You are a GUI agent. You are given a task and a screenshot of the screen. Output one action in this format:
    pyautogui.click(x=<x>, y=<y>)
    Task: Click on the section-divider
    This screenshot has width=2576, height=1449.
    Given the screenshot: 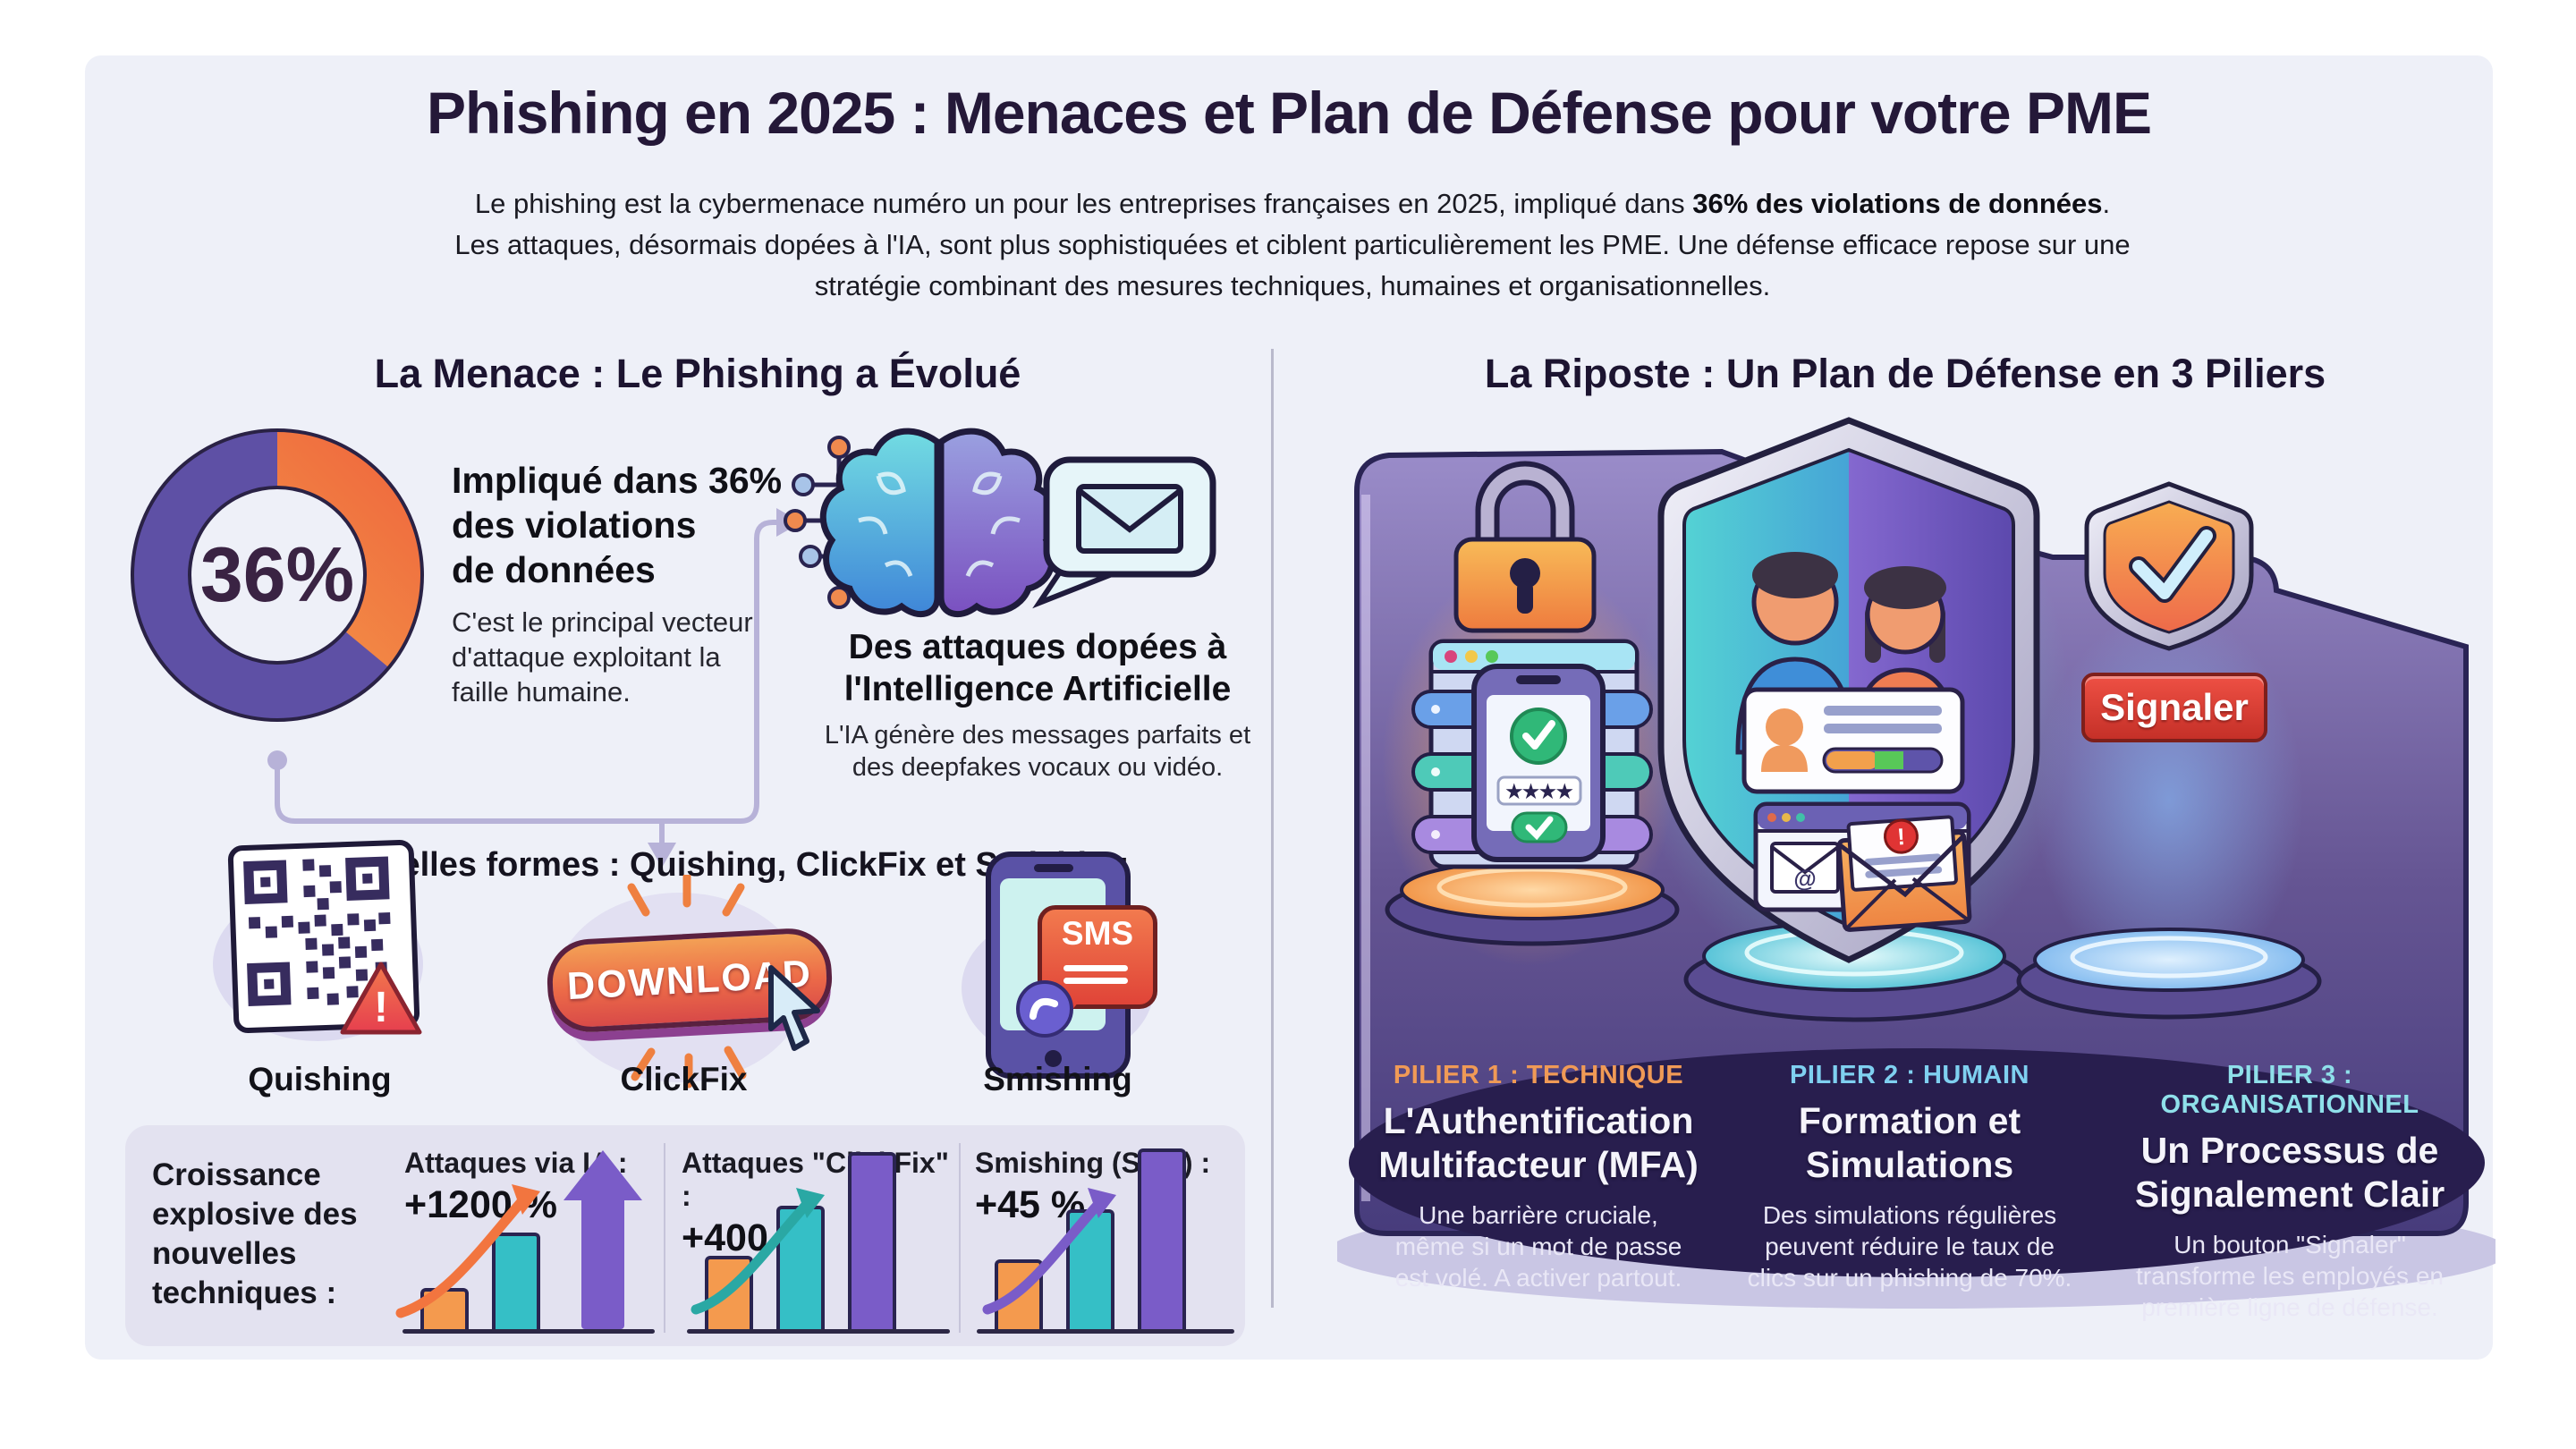 What is the action you would take?
    pyautogui.click(x=1272, y=828)
    